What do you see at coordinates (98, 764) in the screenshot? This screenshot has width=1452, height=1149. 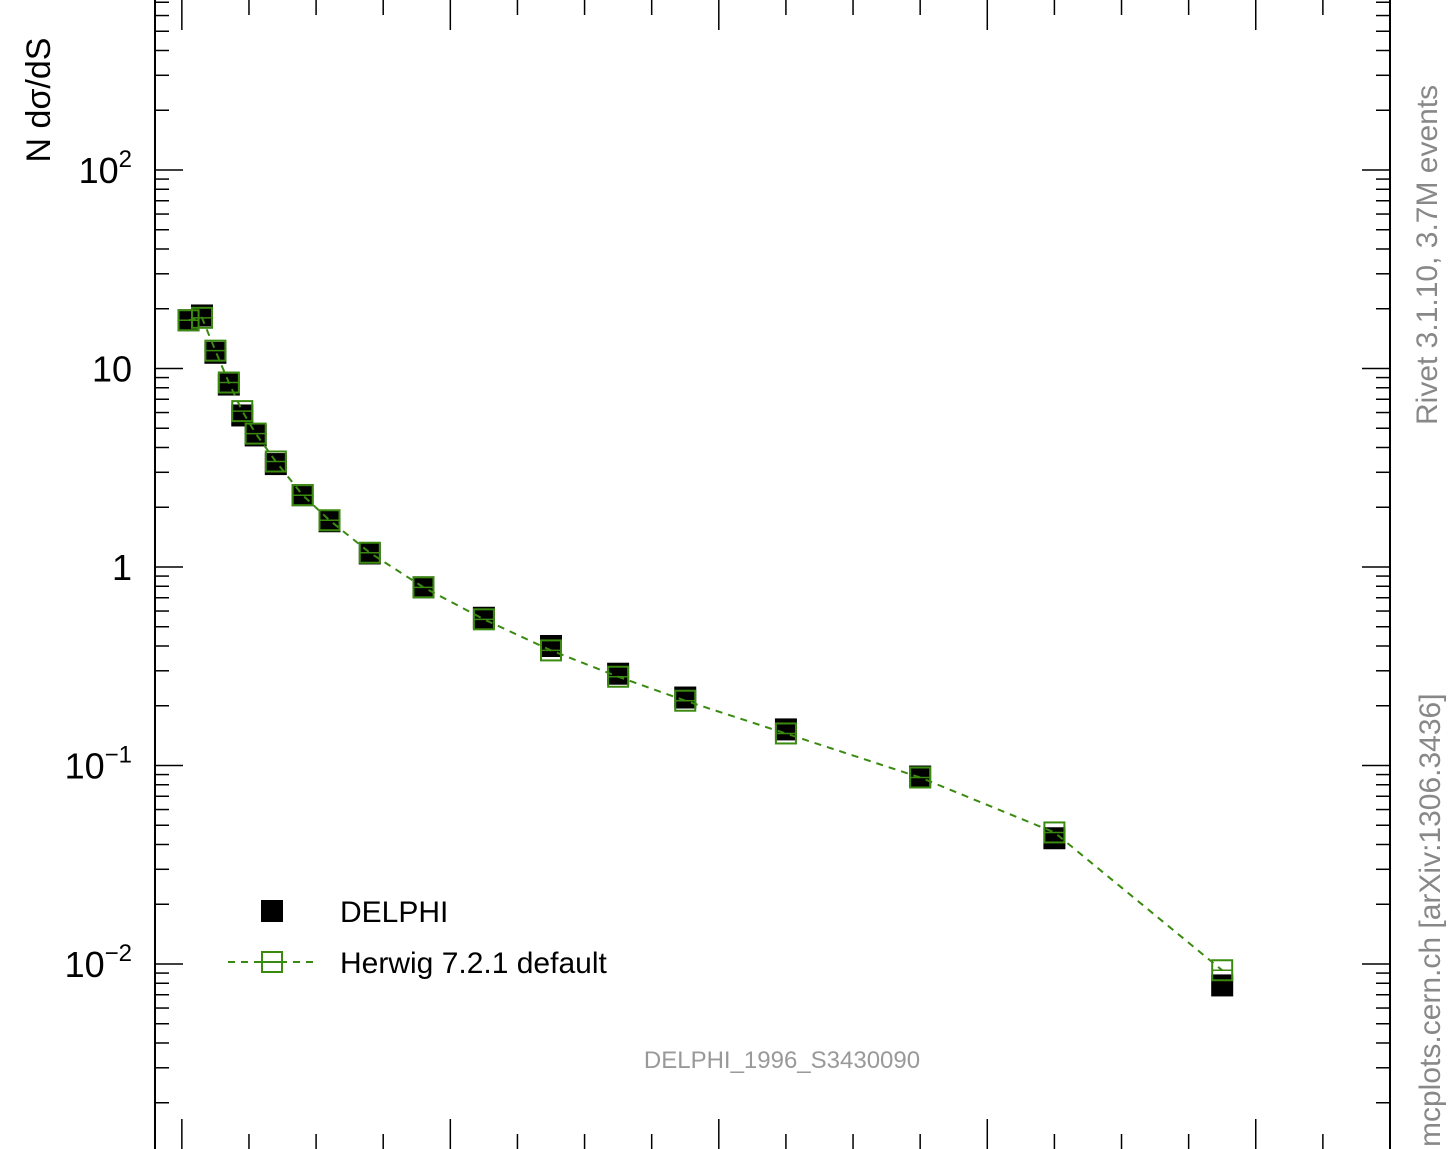 I see `y-tick-label: 10⁻¹` at bounding box center [98, 764].